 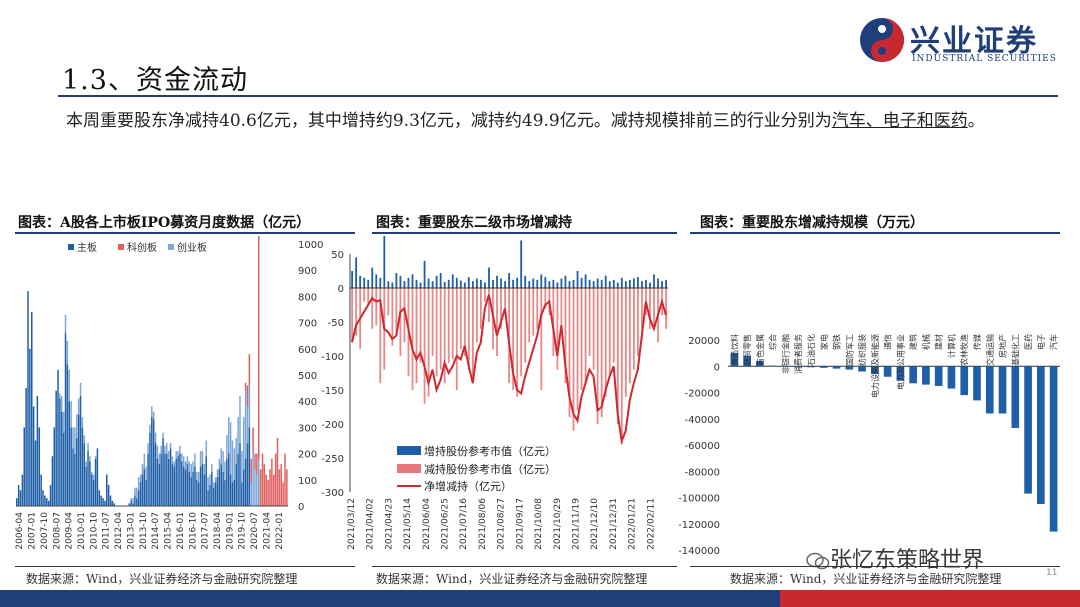 I want to click on industry-category-label: 电子, so click(x=1041, y=342).